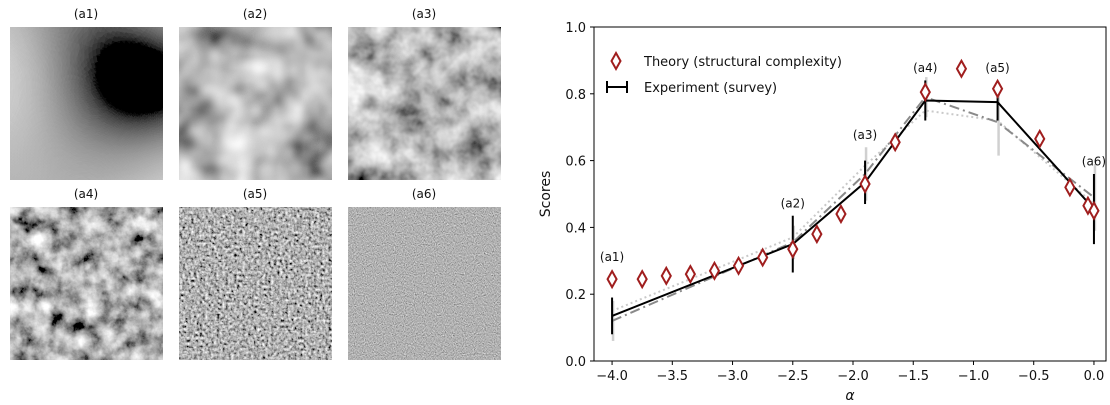 Image resolution: width=1110 pixels, height=405 pixels. Describe the element at coordinates (1094, 162) in the screenshot. I see `point-annotation: (a6)` at that location.